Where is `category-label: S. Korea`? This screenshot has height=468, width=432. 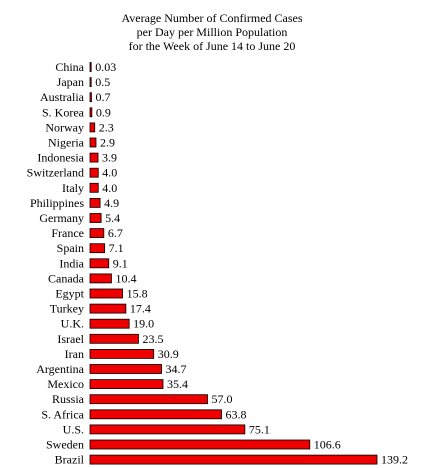 category-label: S. Korea is located at coordinates (63, 112).